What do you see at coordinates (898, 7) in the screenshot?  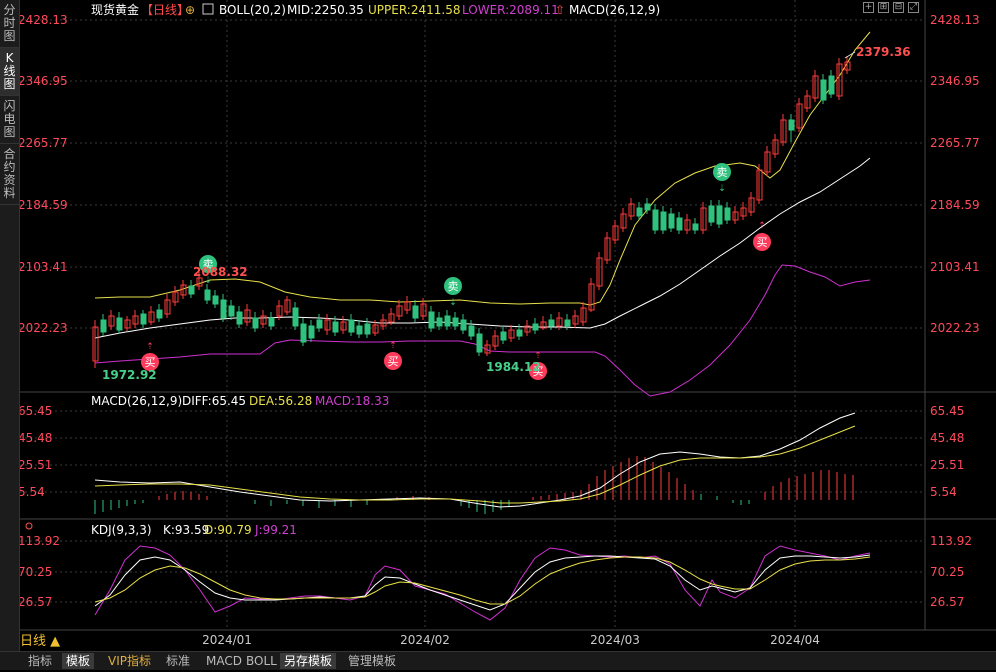 I see `split-icon: ⊟` at bounding box center [898, 7].